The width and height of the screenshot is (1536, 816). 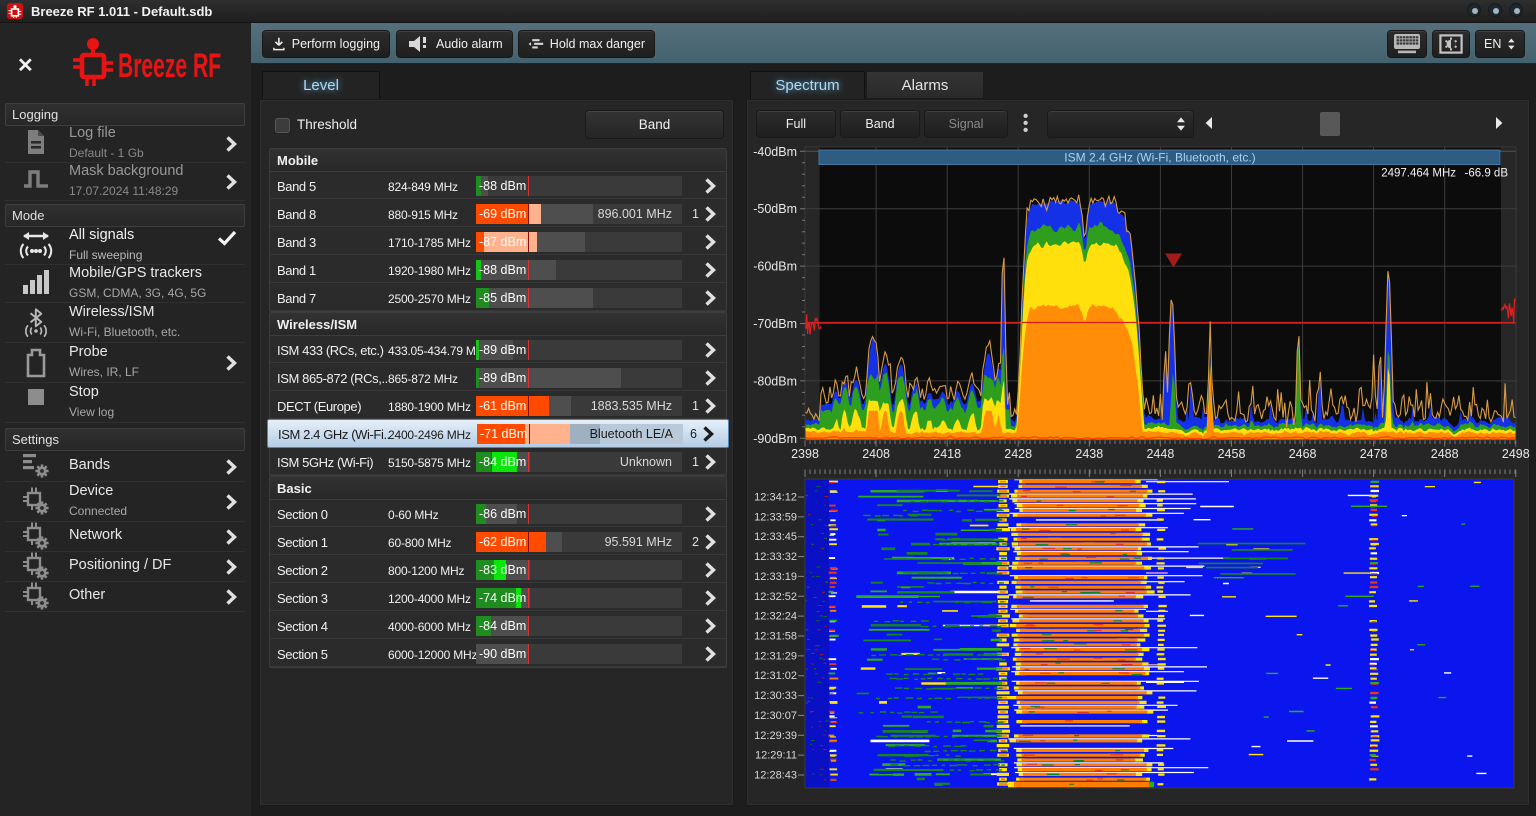 What do you see at coordinates (775, 736) in the screenshot?
I see `svg-text: 12:29:39` at bounding box center [775, 736].